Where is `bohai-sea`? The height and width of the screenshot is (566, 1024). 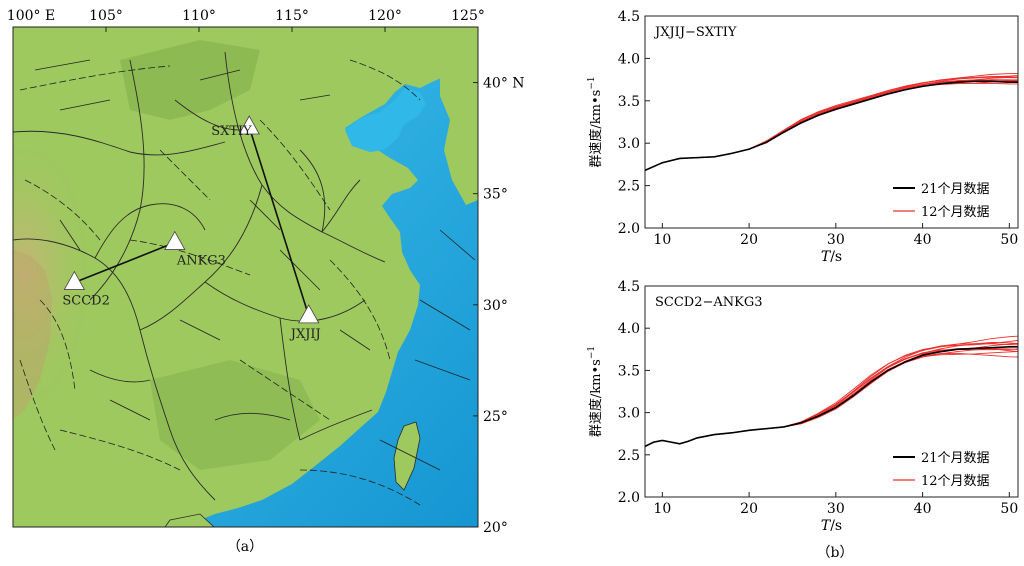 bohai-sea is located at coordinates (385, 120).